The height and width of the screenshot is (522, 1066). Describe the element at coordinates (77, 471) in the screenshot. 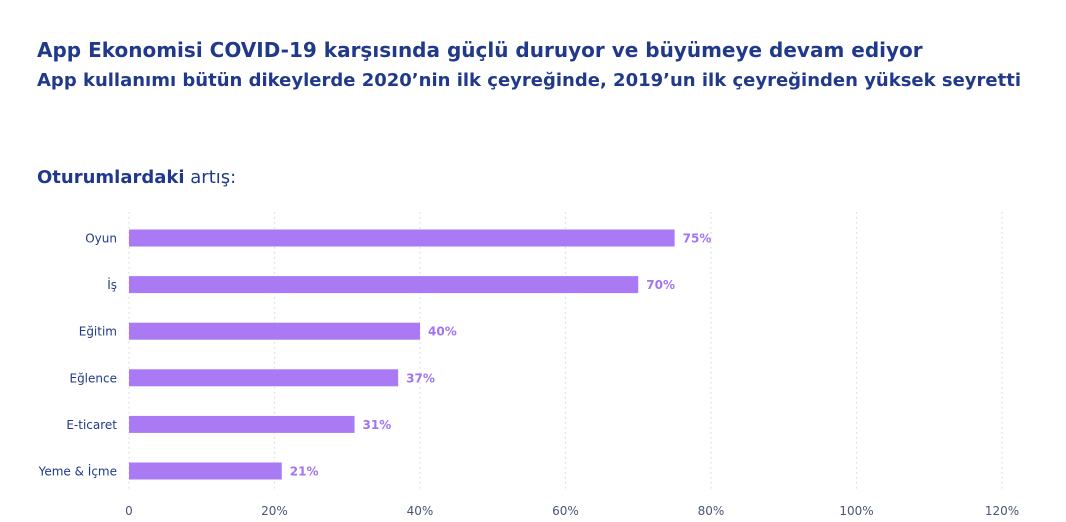

I see `category-label: Yeme & İçme` at that location.